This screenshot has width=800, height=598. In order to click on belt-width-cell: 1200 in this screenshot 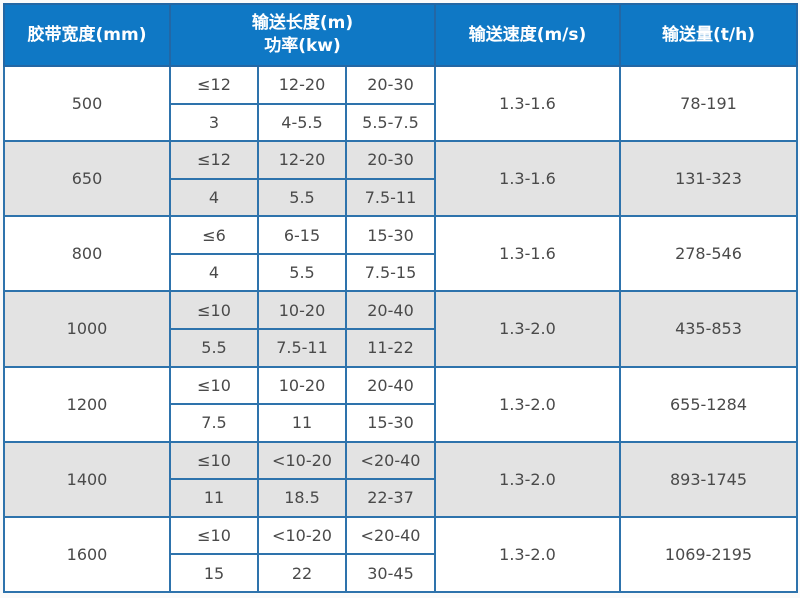, I will do `click(87, 404)`.